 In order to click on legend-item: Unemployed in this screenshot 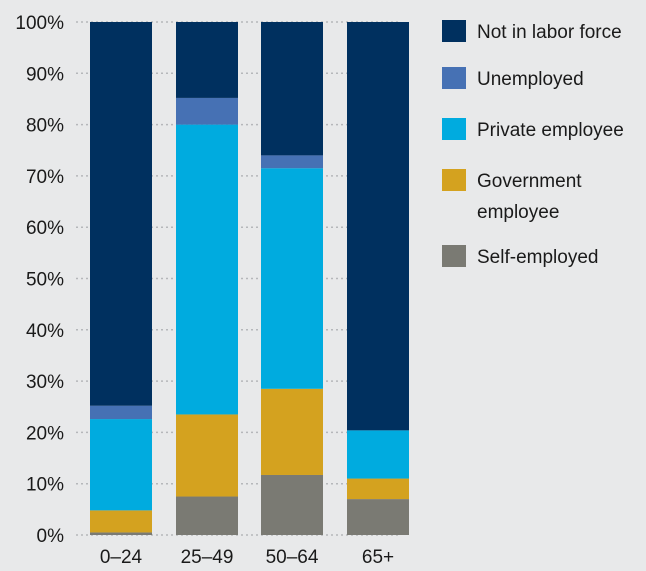, I will do `click(513, 78)`.